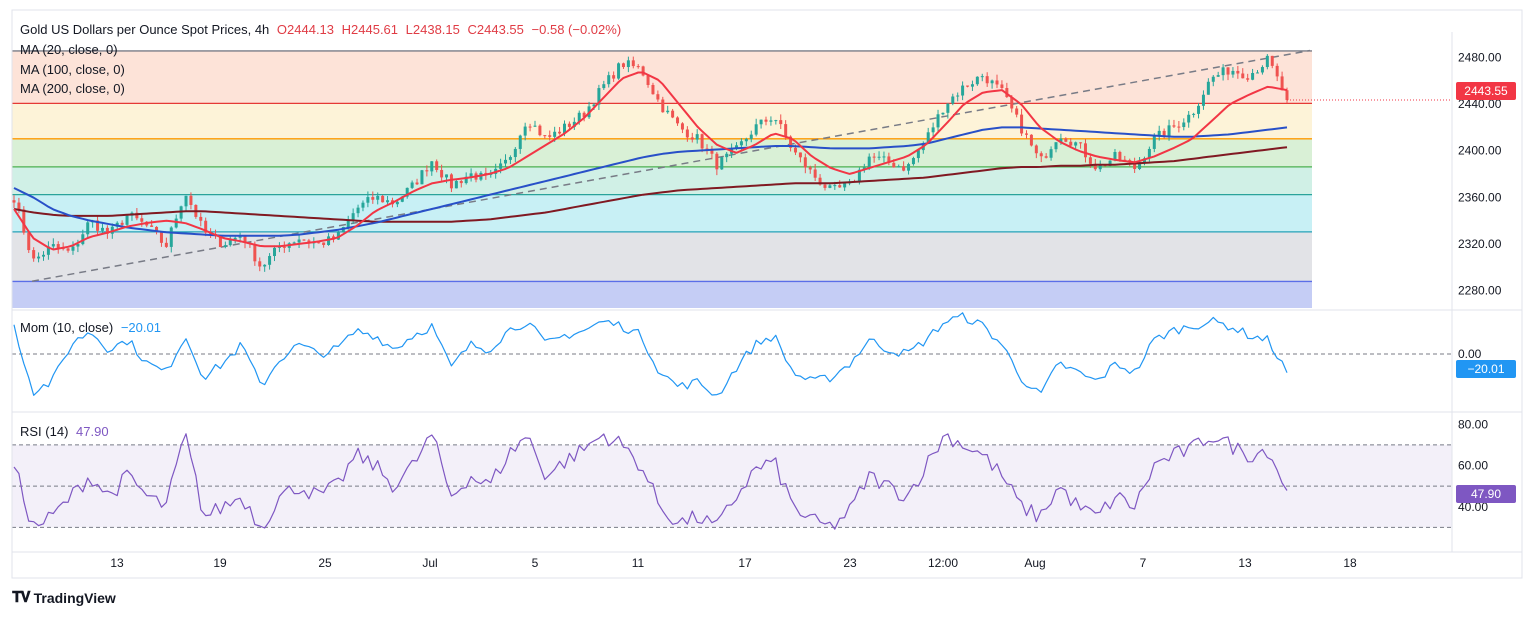 The image size is (1536, 618). Describe the element at coordinates (69, 49) in the screenshot. I see `ma20-legend: MA (20, close, 0)` at that location.